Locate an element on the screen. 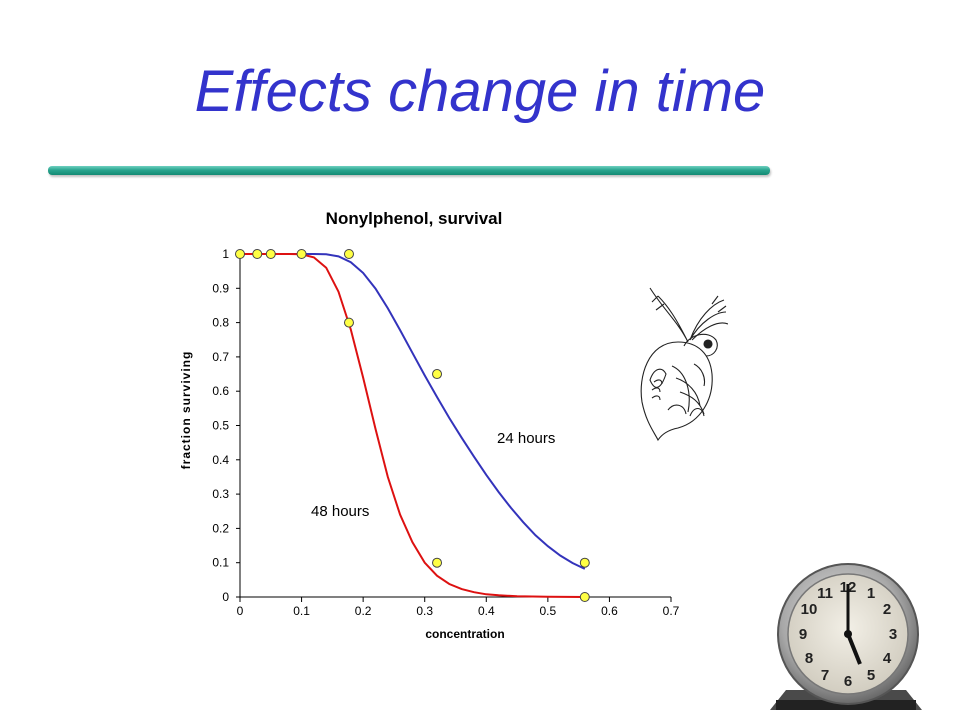  svg-text: 10 is located at coordinates (809, 609).